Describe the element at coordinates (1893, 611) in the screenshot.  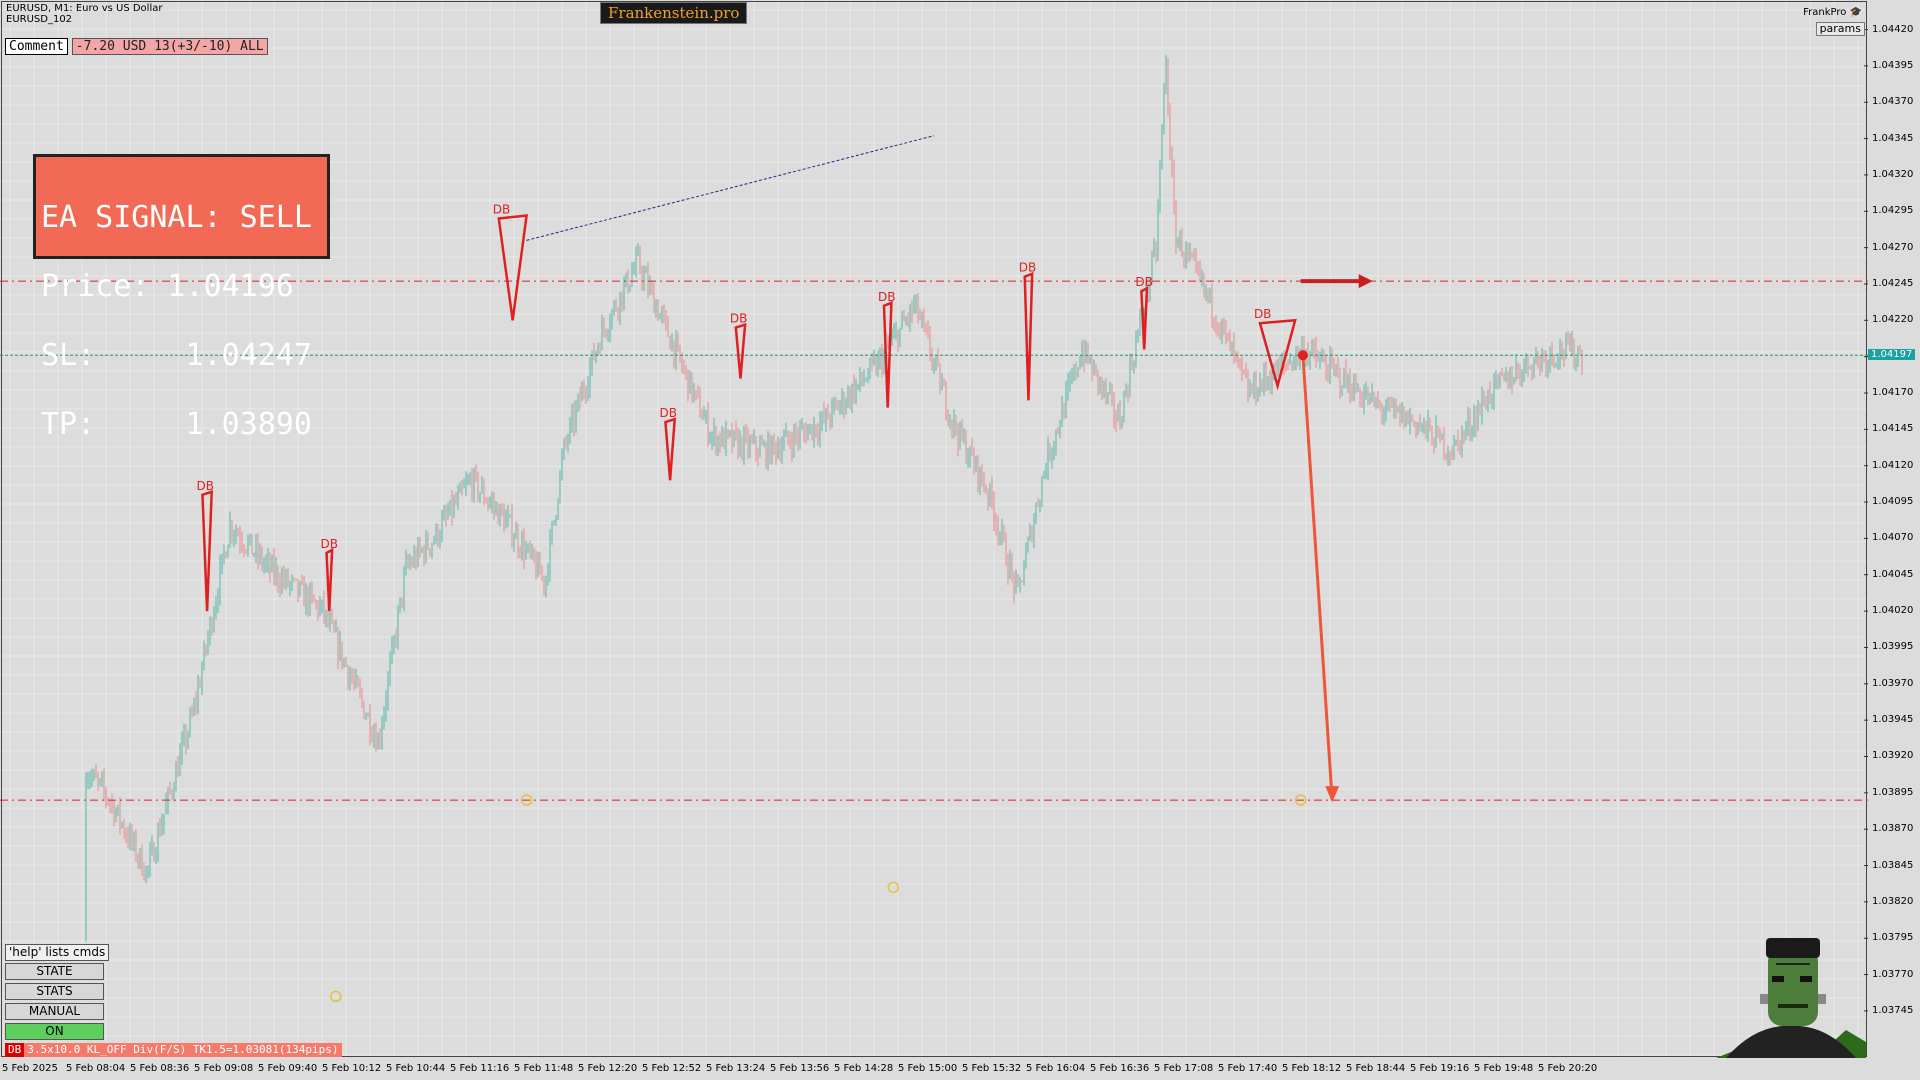
I see `price-axis-label: 1.04020` at that location.